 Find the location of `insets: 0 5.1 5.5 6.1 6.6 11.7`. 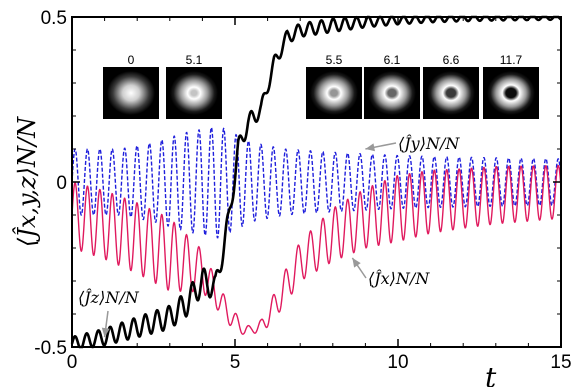

insets: 0 5.1 5.5 6.1 6.6 11.7 is located at coordinates (321, 86).